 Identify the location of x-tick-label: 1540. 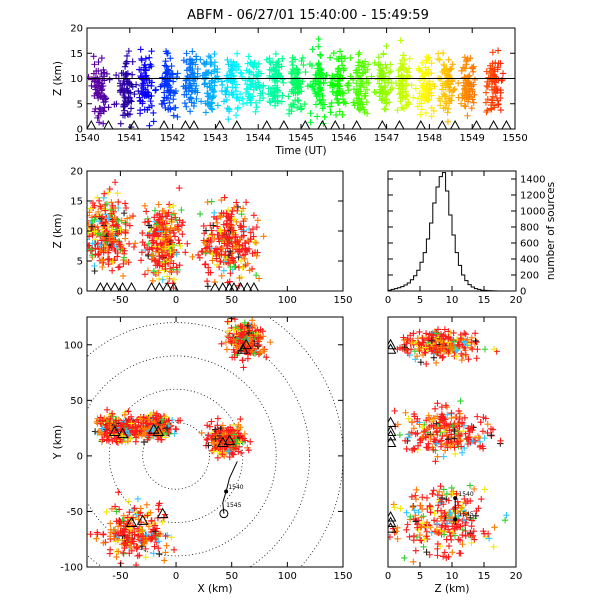
(86, 138).